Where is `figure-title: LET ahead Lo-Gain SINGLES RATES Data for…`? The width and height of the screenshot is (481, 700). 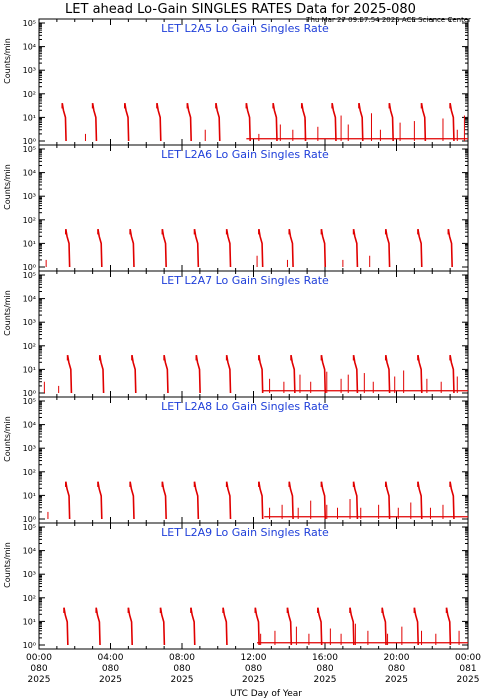 figure-title: LET ahead Lo-Gain SINGLES RATES Data for… is located at coordinates (240, 9).